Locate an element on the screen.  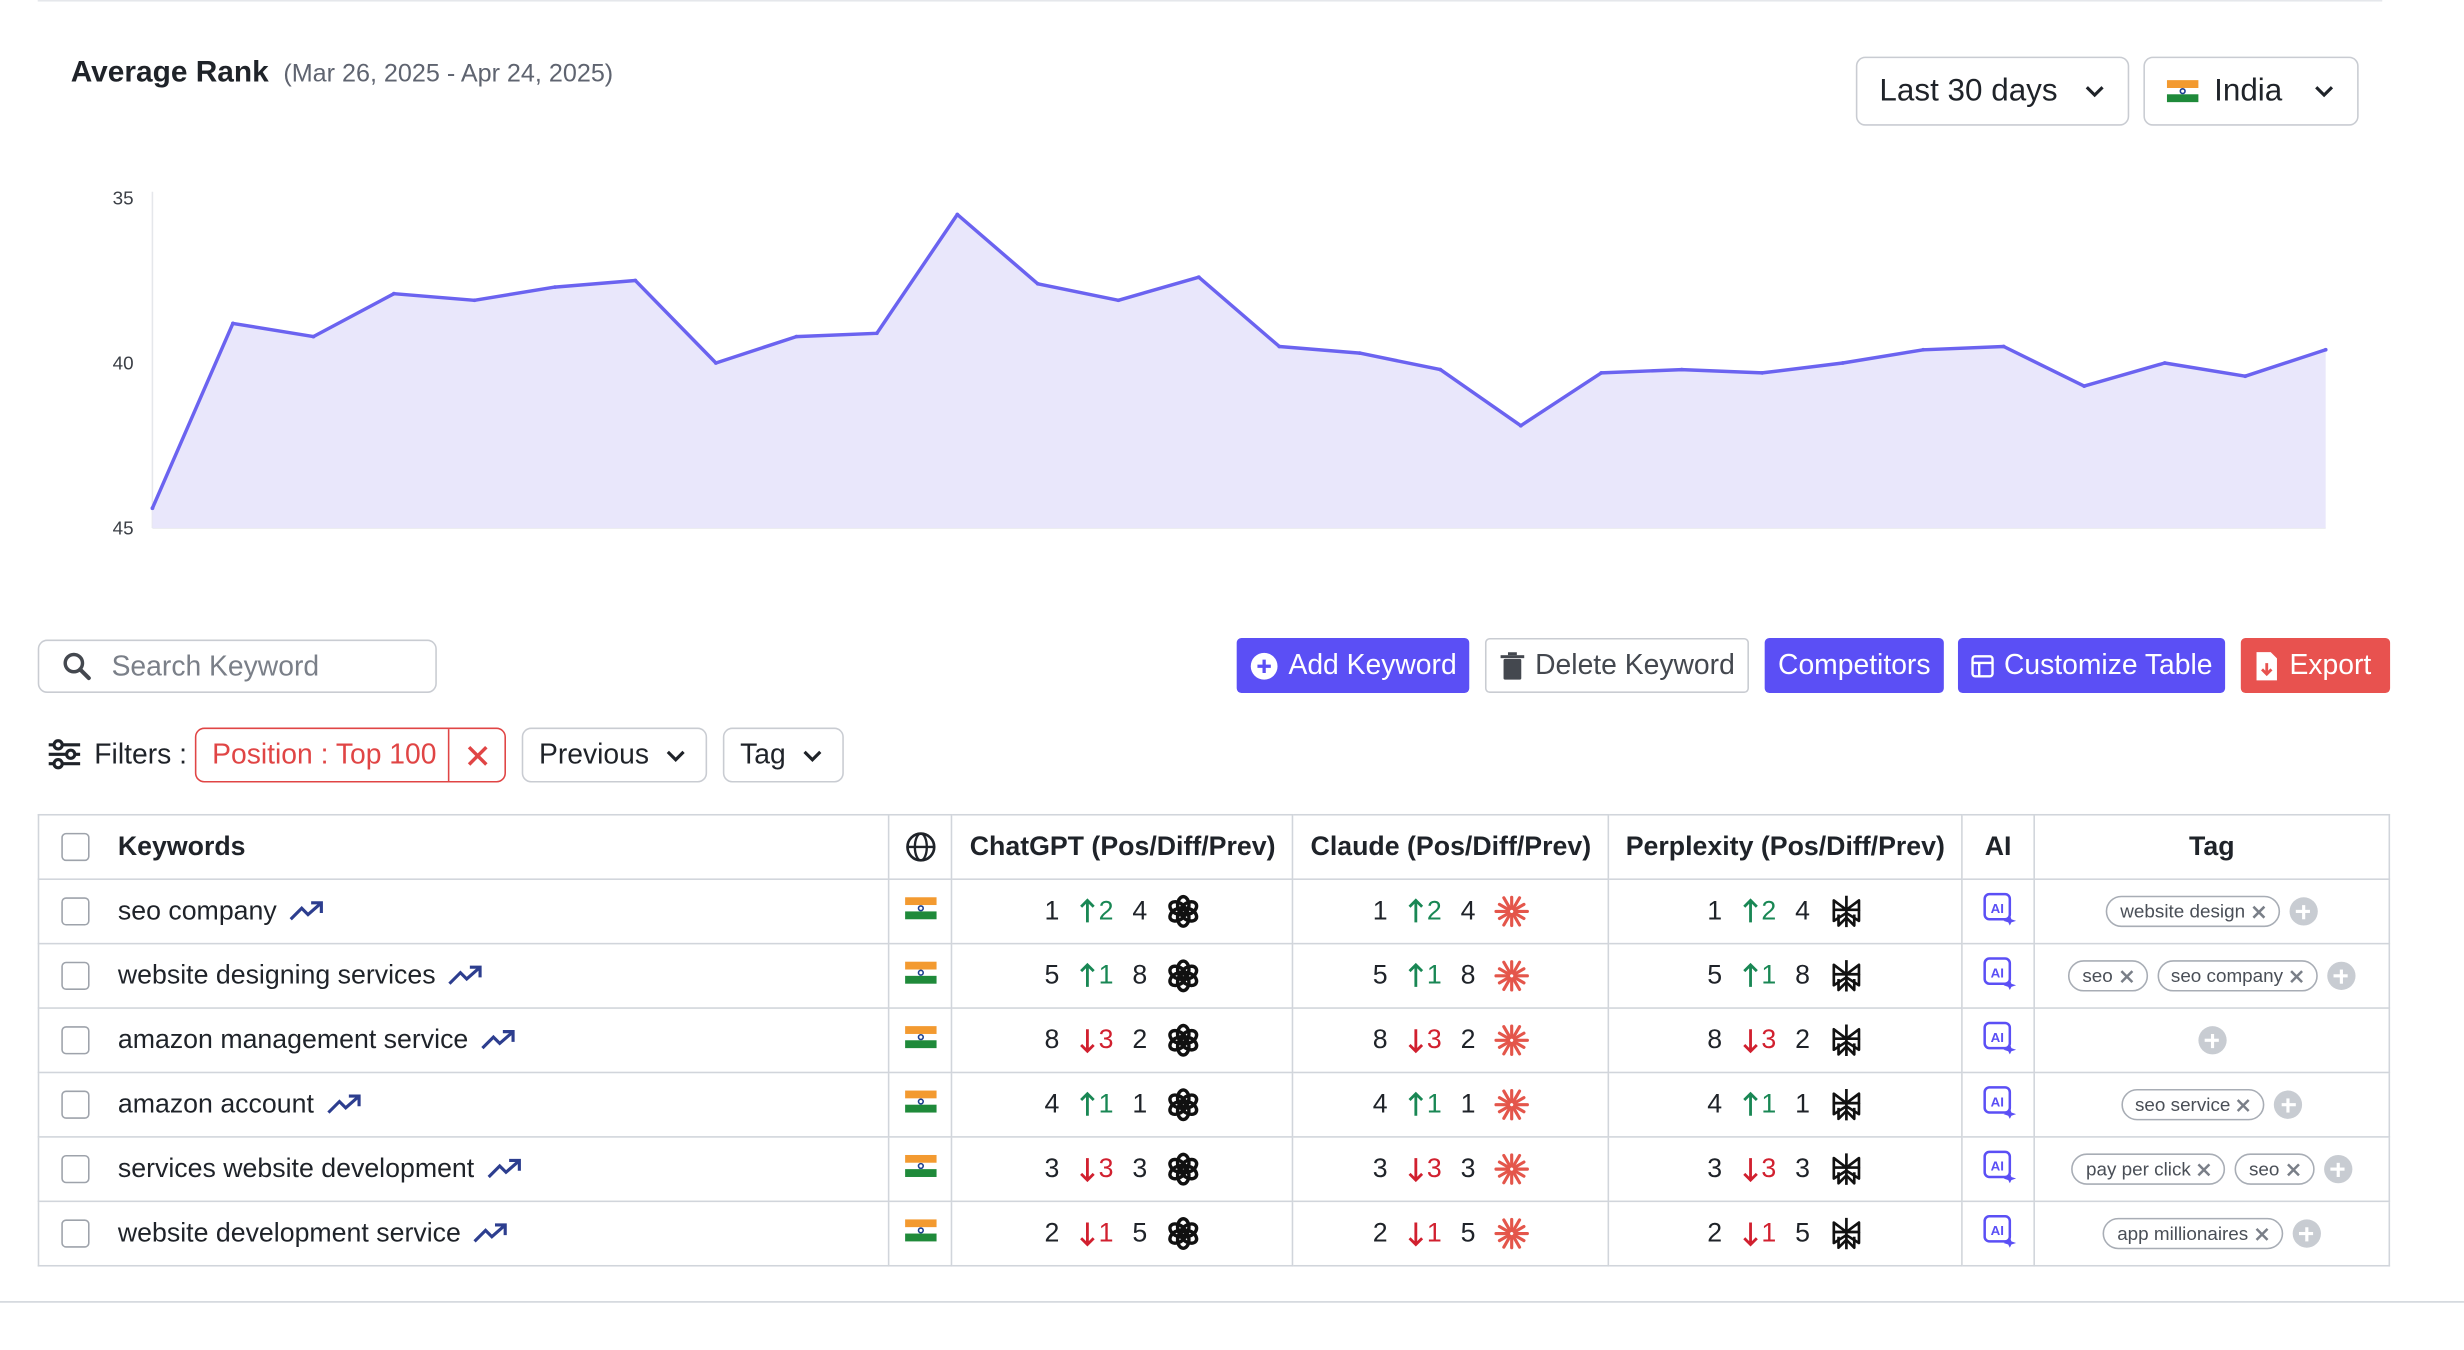
tag-chip: seo company is located at coordinates (2237, 976).